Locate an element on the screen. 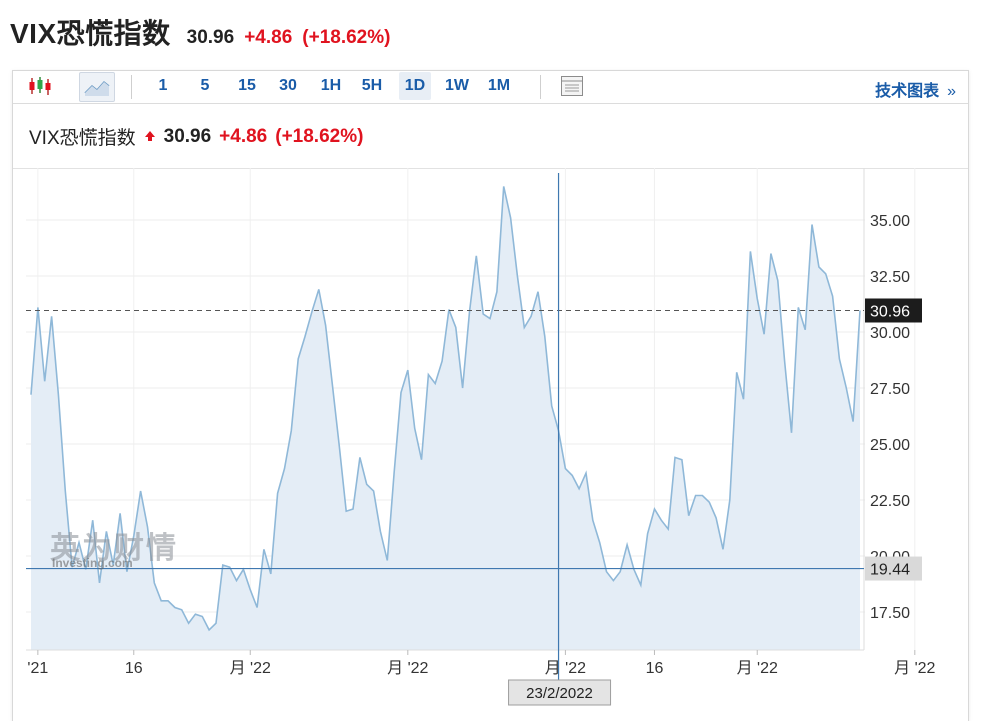  y-tick-label: 17.50 is located at coordinates (890, 613).